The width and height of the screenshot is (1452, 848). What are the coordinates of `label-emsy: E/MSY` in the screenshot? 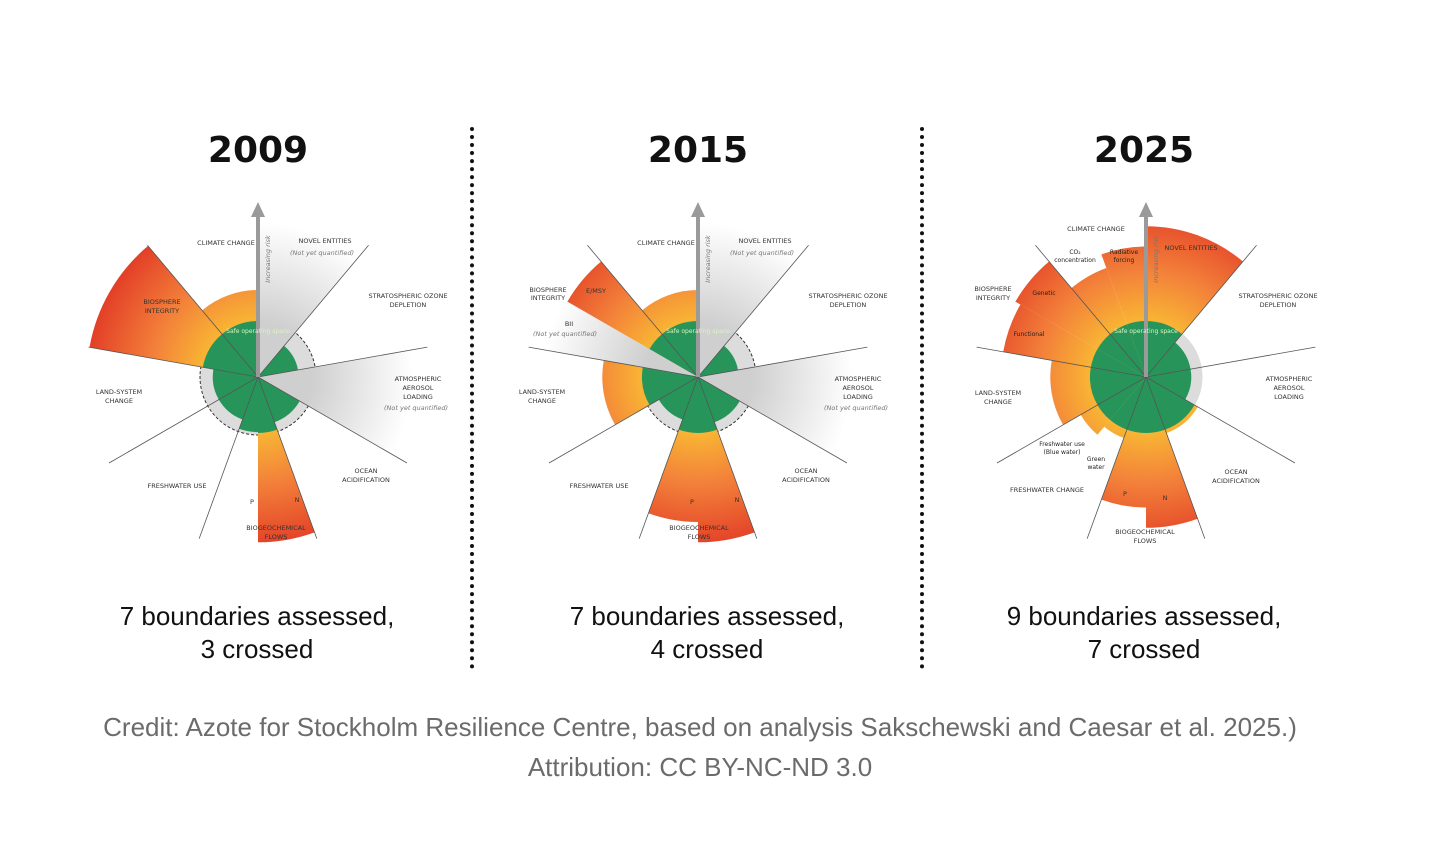 It's located at (596, 291).